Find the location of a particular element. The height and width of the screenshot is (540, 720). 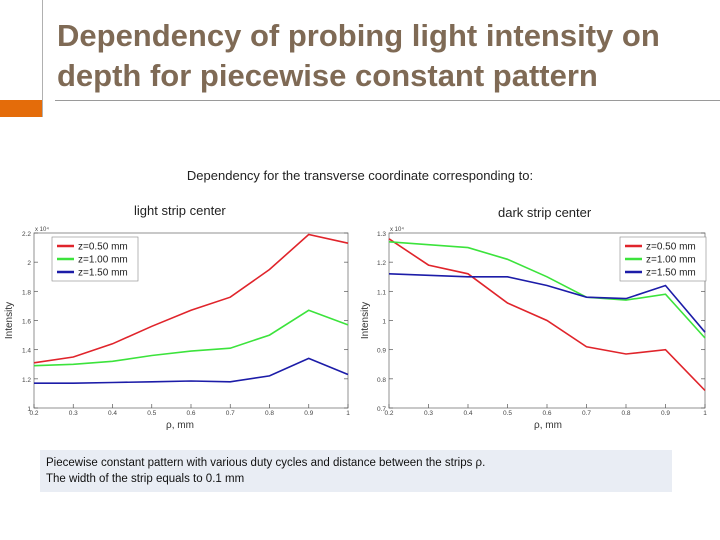

title-underline is located at coordinates (387, 100).